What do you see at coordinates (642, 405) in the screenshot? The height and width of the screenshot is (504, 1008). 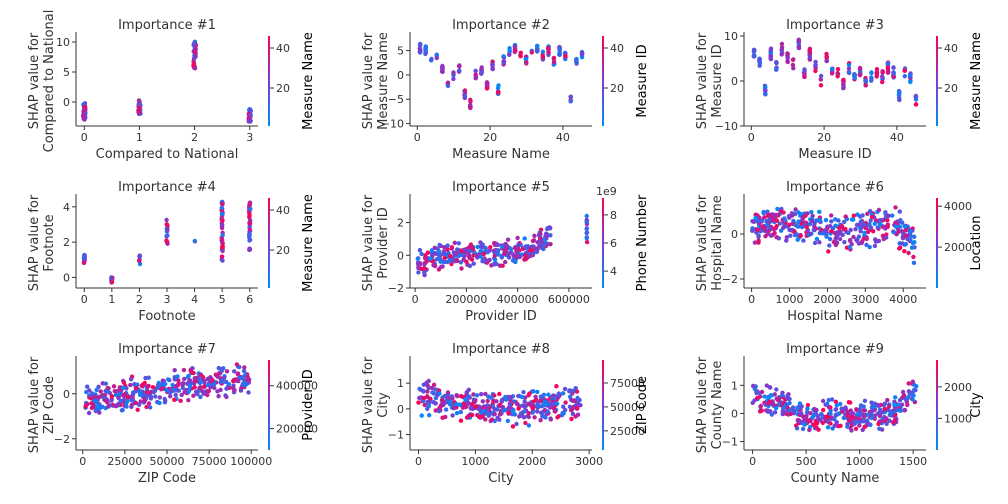 I see `colorbar-label: ZIP Code` at bounding box center [642, 405].